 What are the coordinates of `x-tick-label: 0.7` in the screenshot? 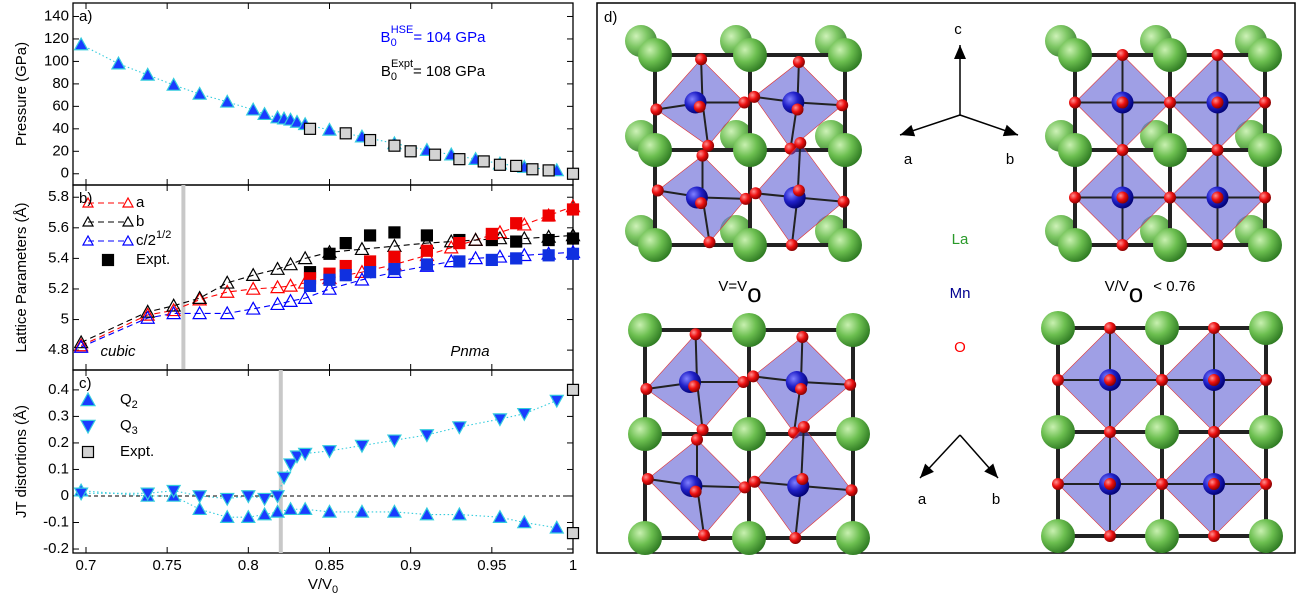 It's located at (86, 565).